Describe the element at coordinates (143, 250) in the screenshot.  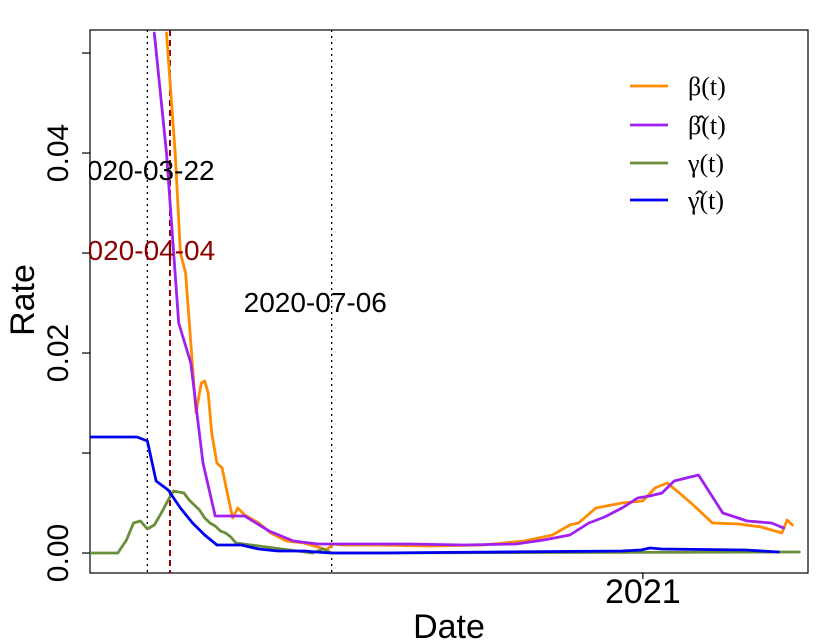
I see `annotation-label-2020-04-04: 2020-04-04` at that location.